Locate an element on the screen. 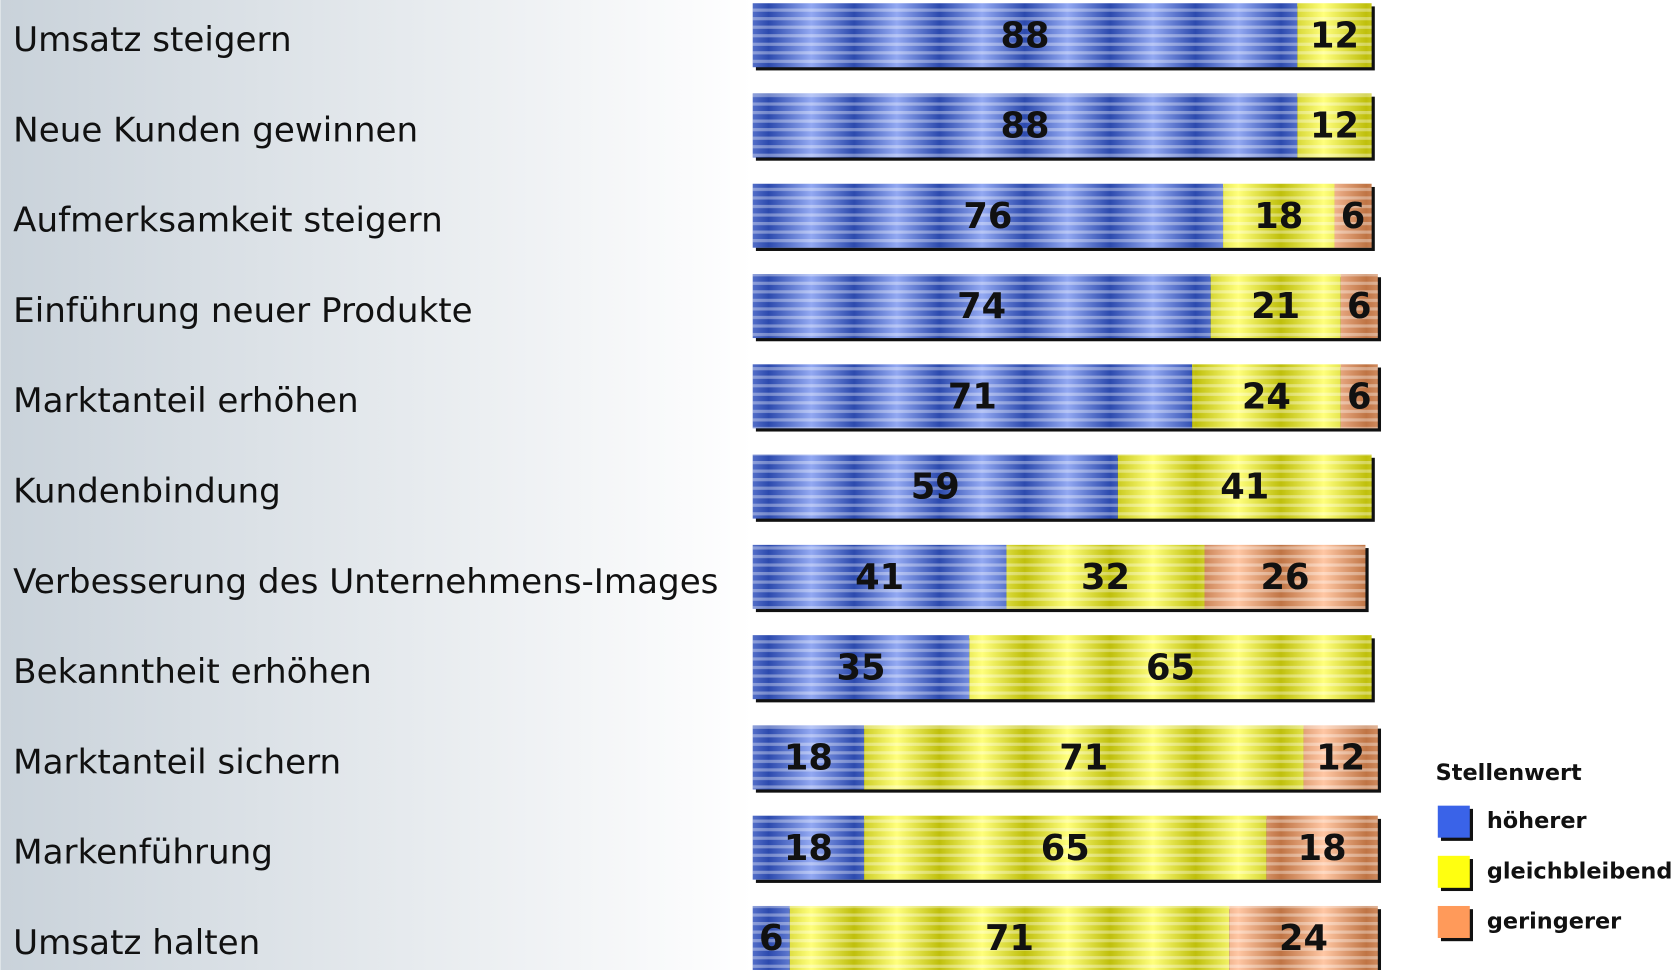 The height and width of the screenshot is (970, 1674). category-label: Kundenbindung is located at coordinates (147, 492).